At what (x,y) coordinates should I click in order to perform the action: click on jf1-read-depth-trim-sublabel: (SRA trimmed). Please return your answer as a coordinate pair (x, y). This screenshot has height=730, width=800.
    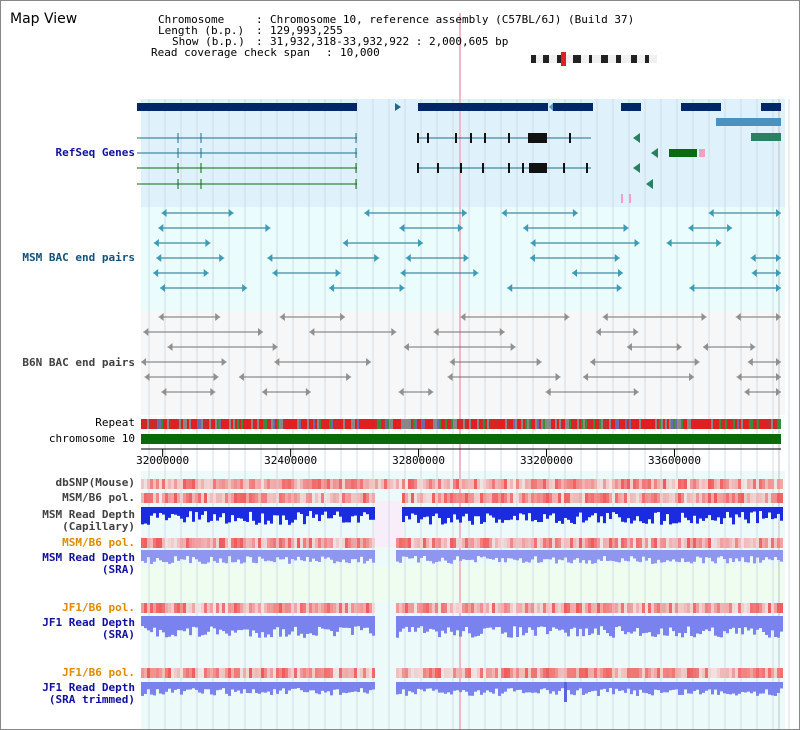
    Looking at the image, I should click on (91, 699).